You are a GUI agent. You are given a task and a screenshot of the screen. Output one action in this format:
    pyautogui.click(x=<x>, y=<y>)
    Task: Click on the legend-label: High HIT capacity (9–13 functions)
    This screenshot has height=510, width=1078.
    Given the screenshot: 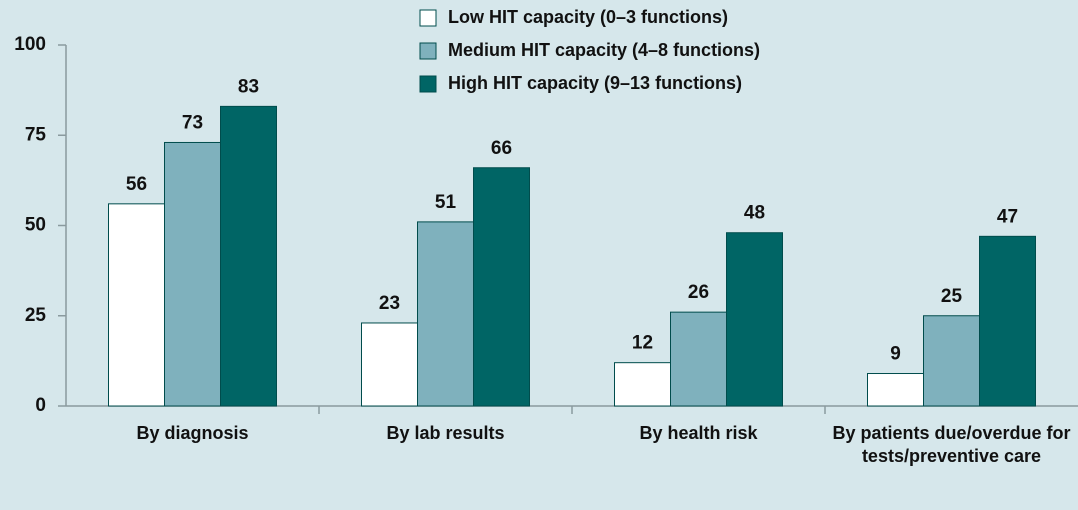 What is the action you would take?
    pyautogui.click(x=595, y=83)
    